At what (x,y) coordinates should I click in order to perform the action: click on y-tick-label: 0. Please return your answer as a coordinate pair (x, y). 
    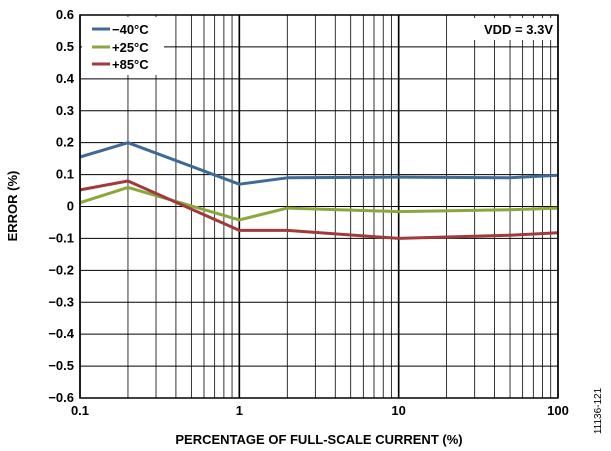
    Looking at the image, I should click on (70, 206).